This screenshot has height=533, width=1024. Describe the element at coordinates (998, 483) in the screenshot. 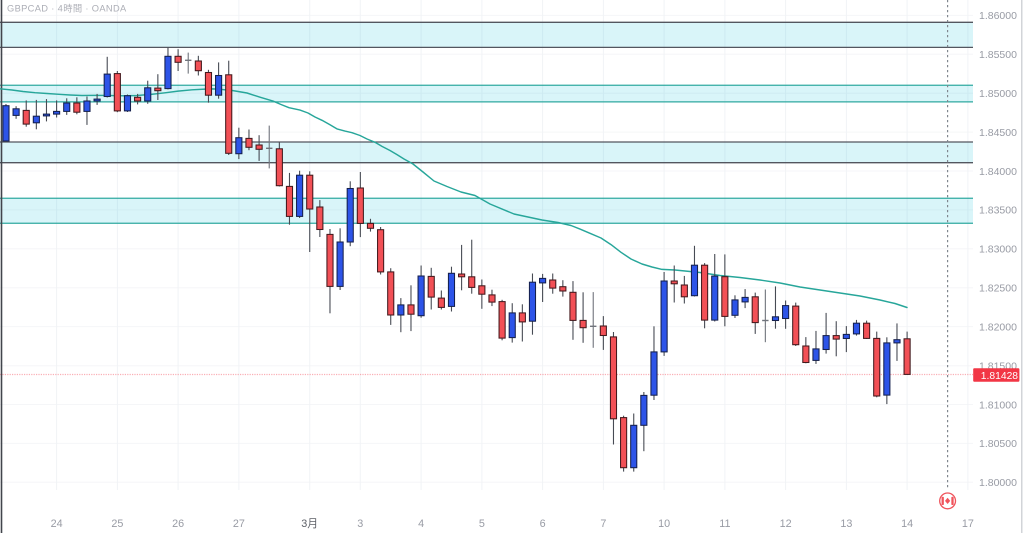

I see `svg-text: 1.80000` at that location.